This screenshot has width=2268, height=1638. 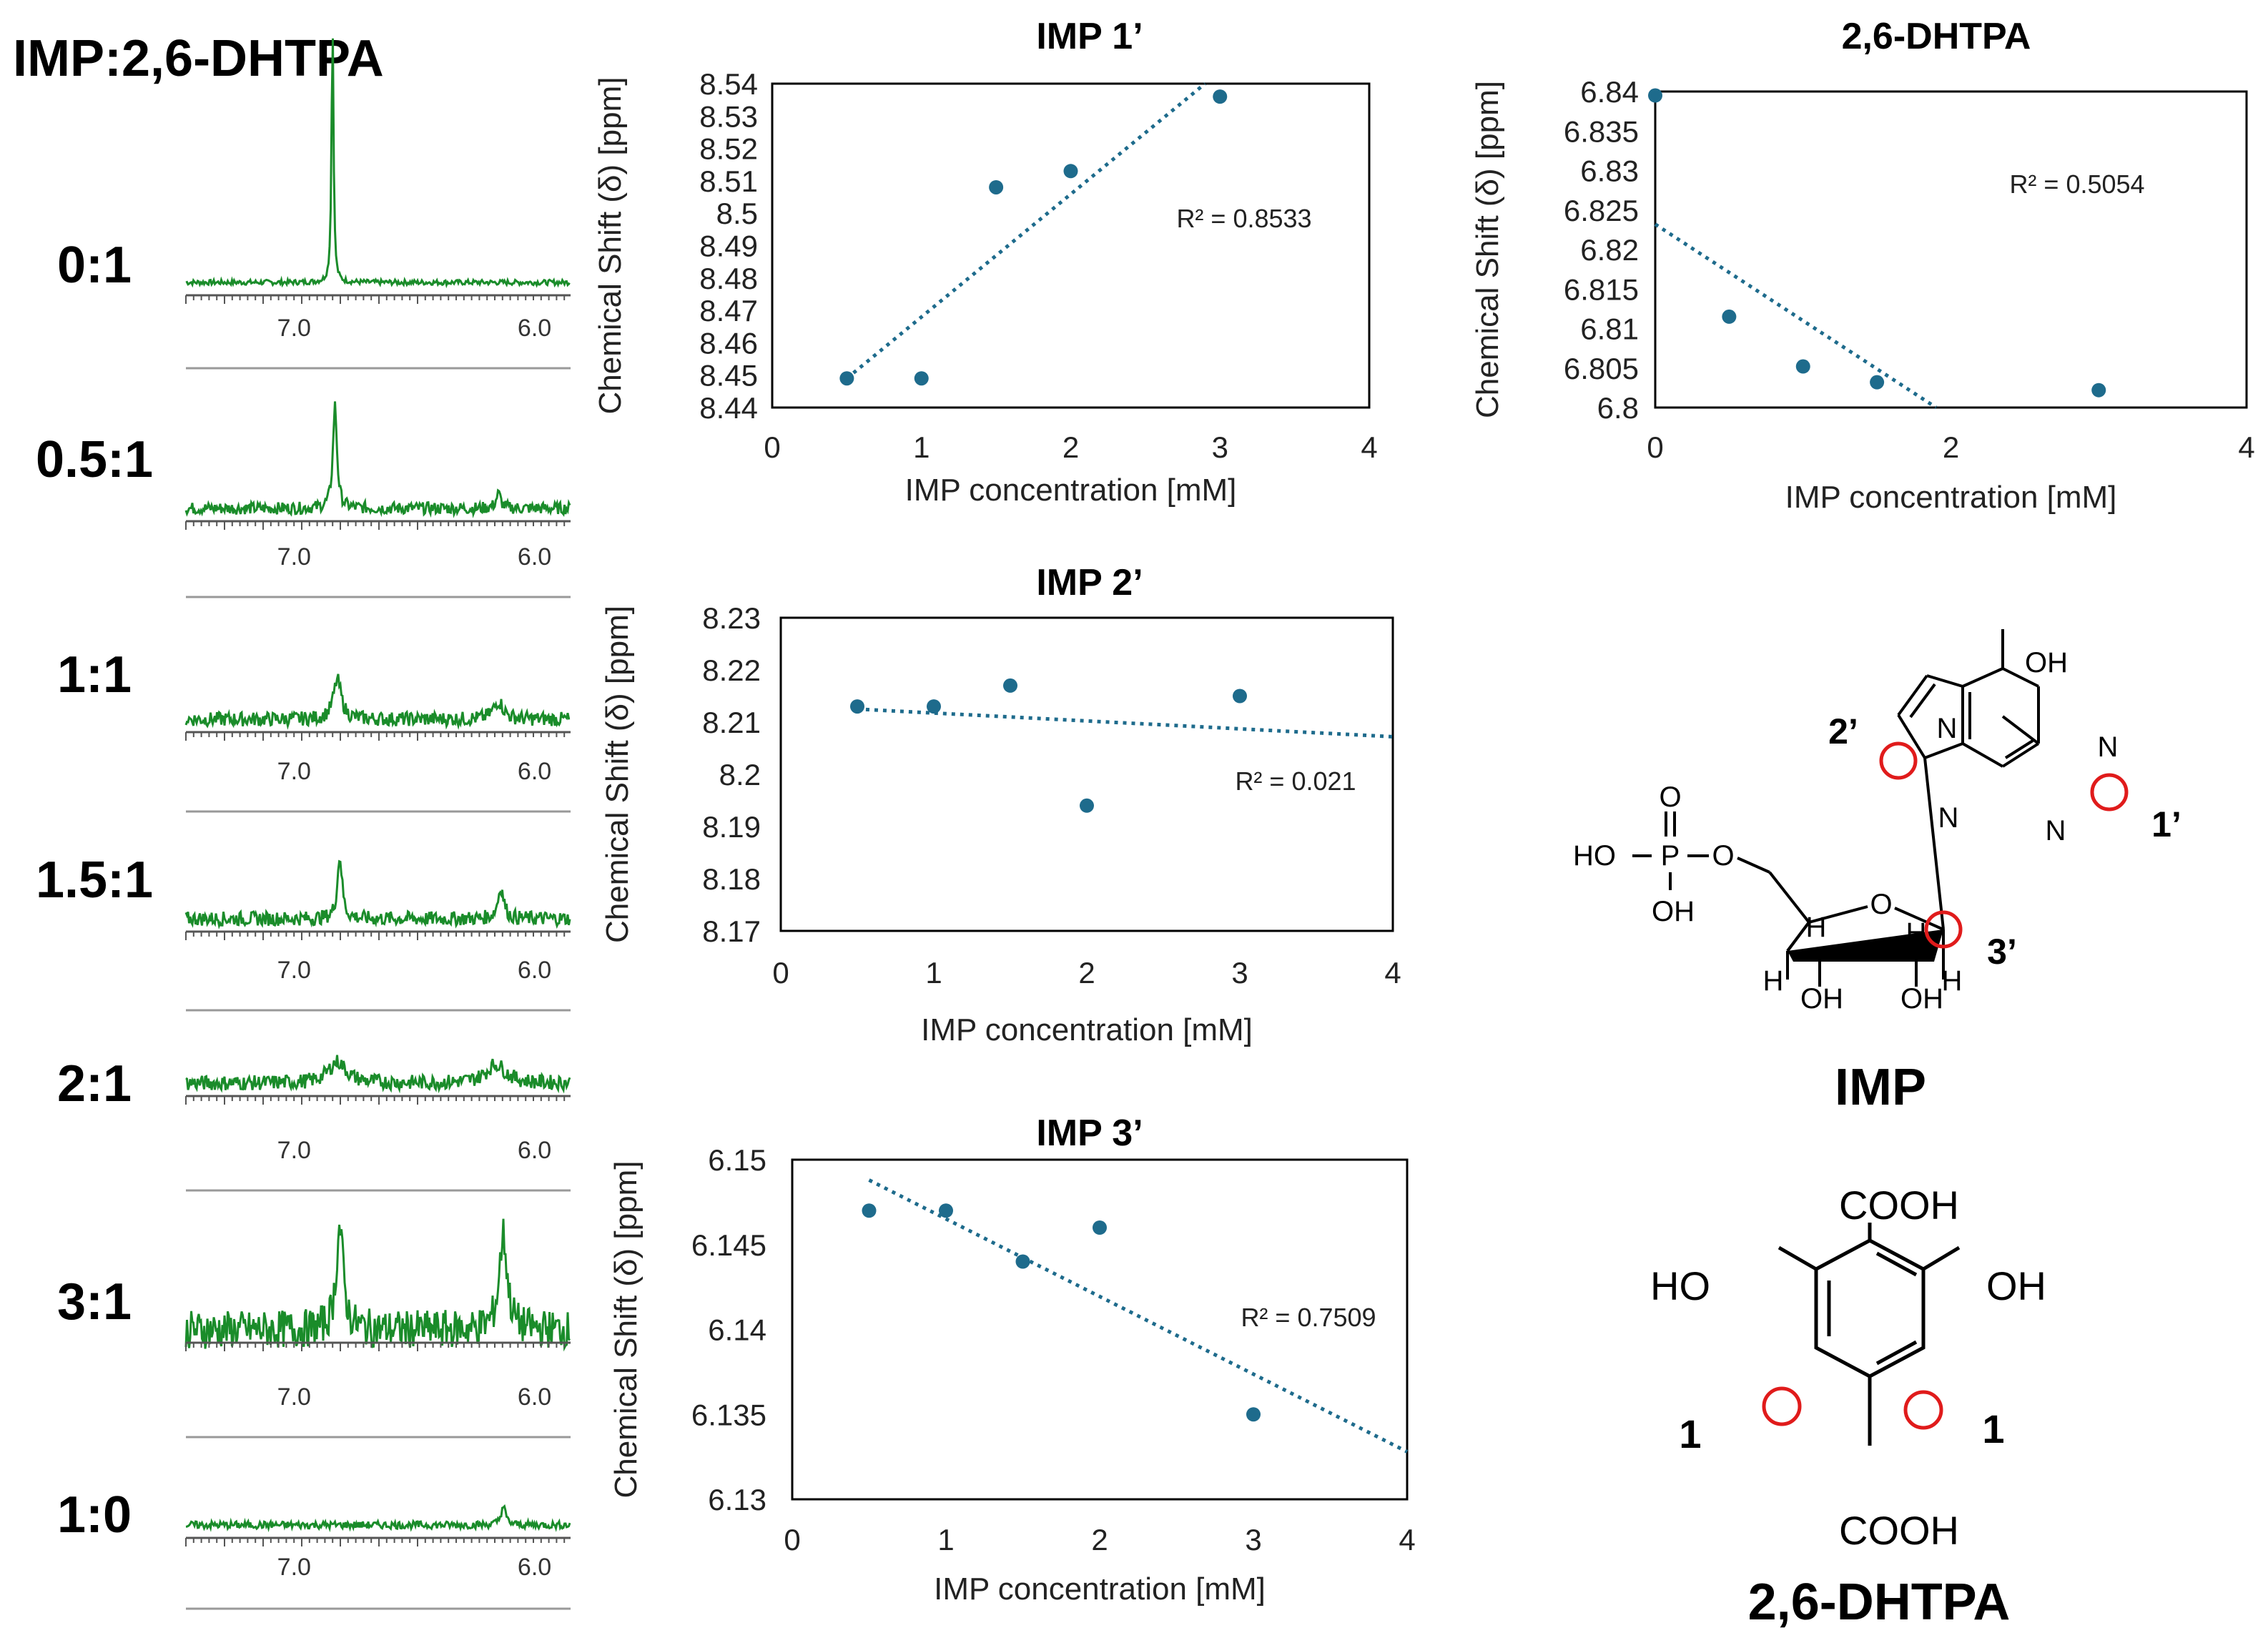 What do you see at coordinates (95, 880) in the screenshot?
I see `ratio-label: 1.5:1` at bounding box center [95, 880].